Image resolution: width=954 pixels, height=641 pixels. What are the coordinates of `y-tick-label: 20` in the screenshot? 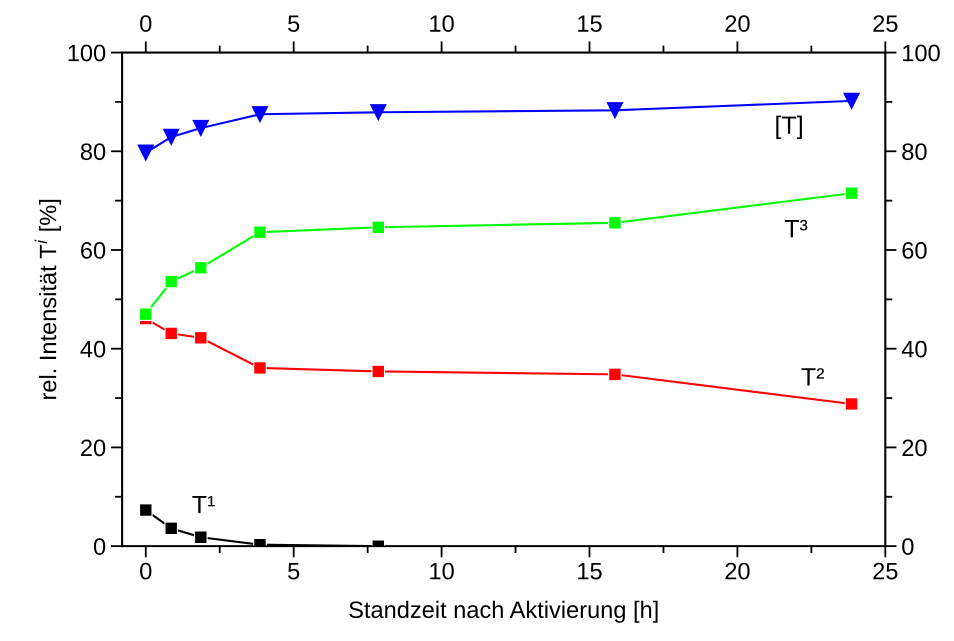 It's located at (93, 447).